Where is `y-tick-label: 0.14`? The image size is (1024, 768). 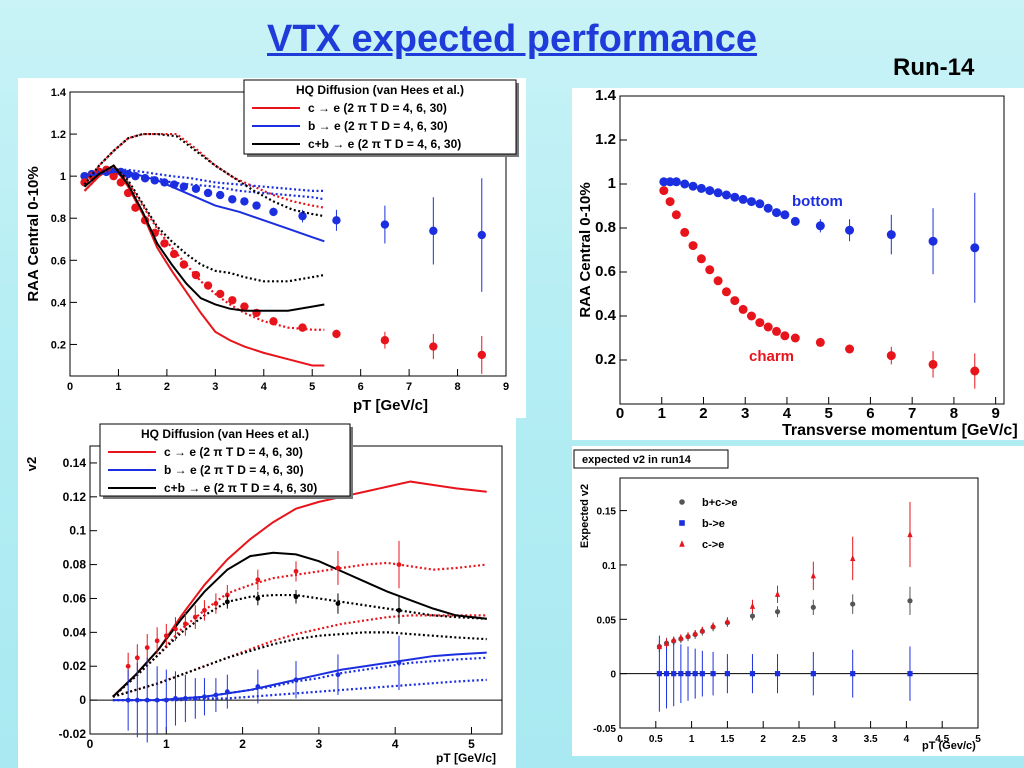 y-tick-label: 0.14 is located at coordinates (75, 463).